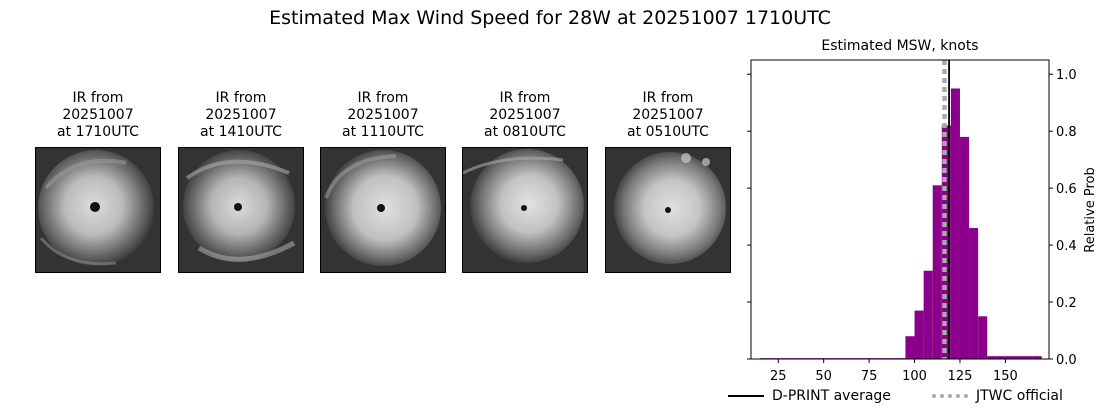 The image size is (1100, 409). Describe the element at coordinates (383, 115) in the screenshot. I see `ir-caption: IR from 20251007 at 1110UTC` at that location.